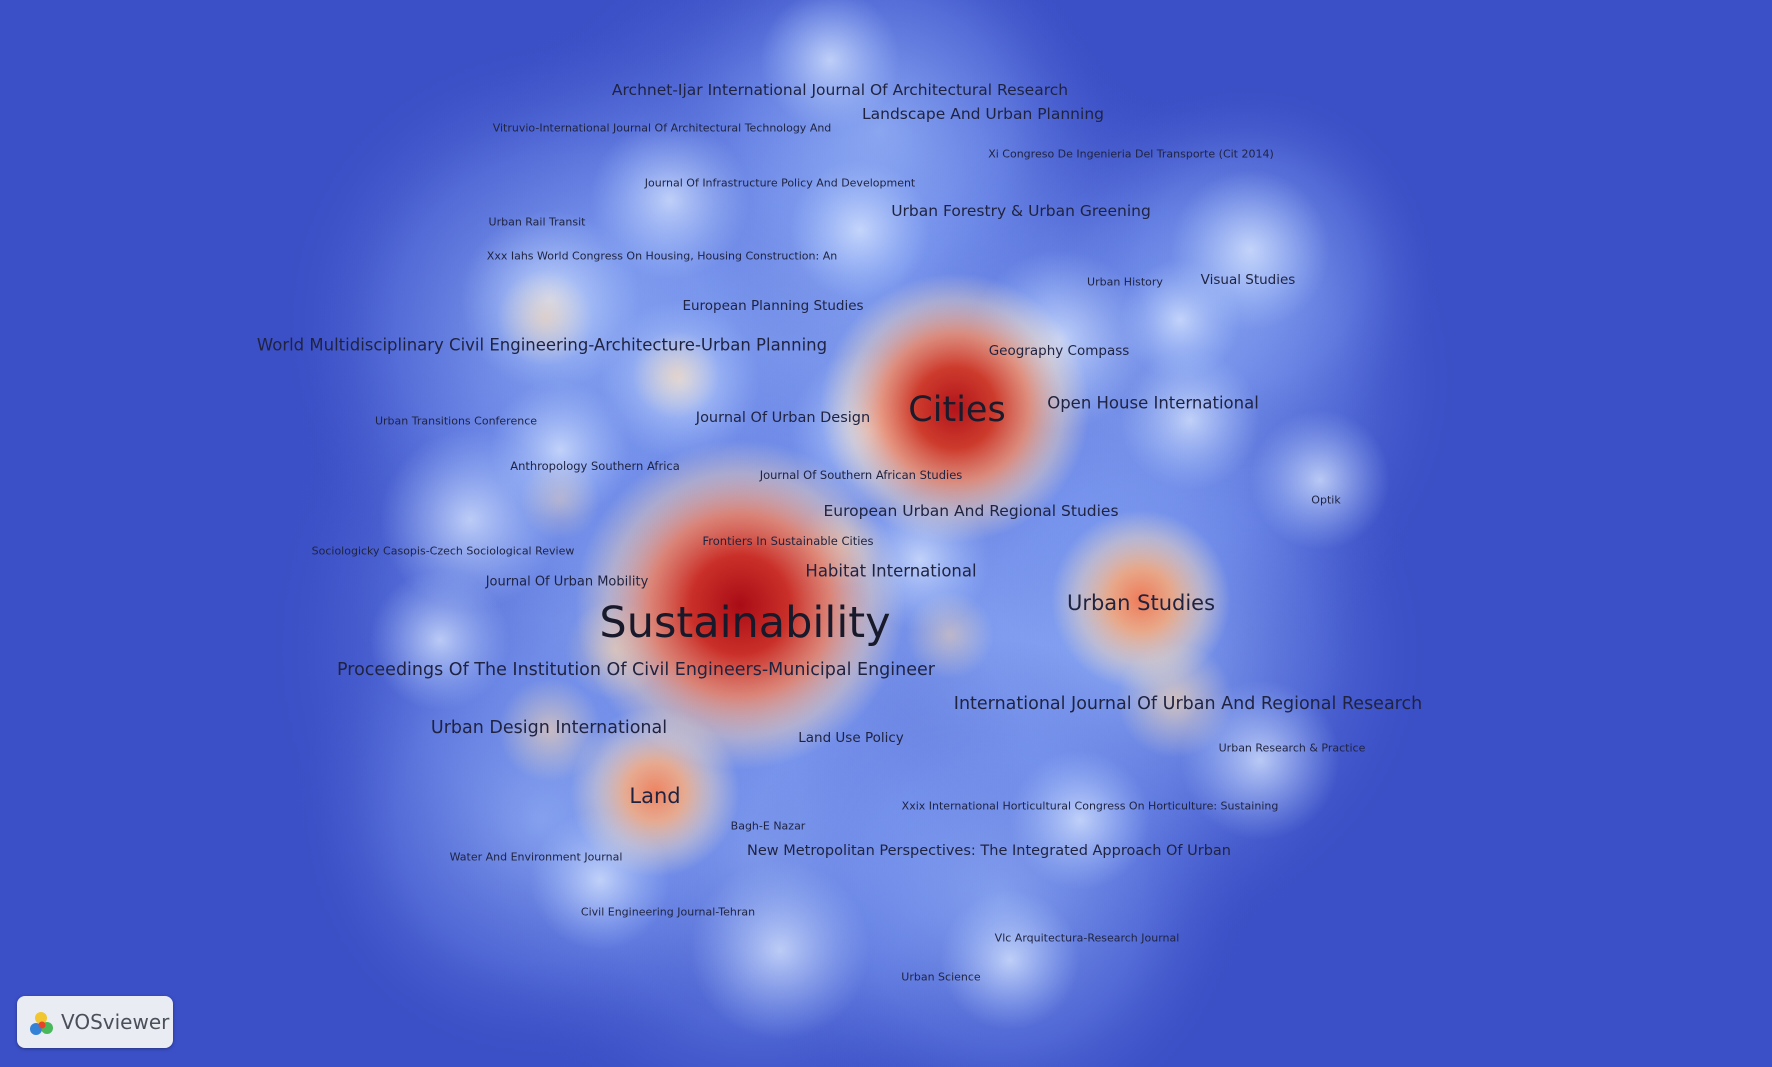  Describe the element at coordinates (567, 582) in the screenshot. I see `node-label-journal-urban-mobility: Journal Of Urban Mobility` at that location.